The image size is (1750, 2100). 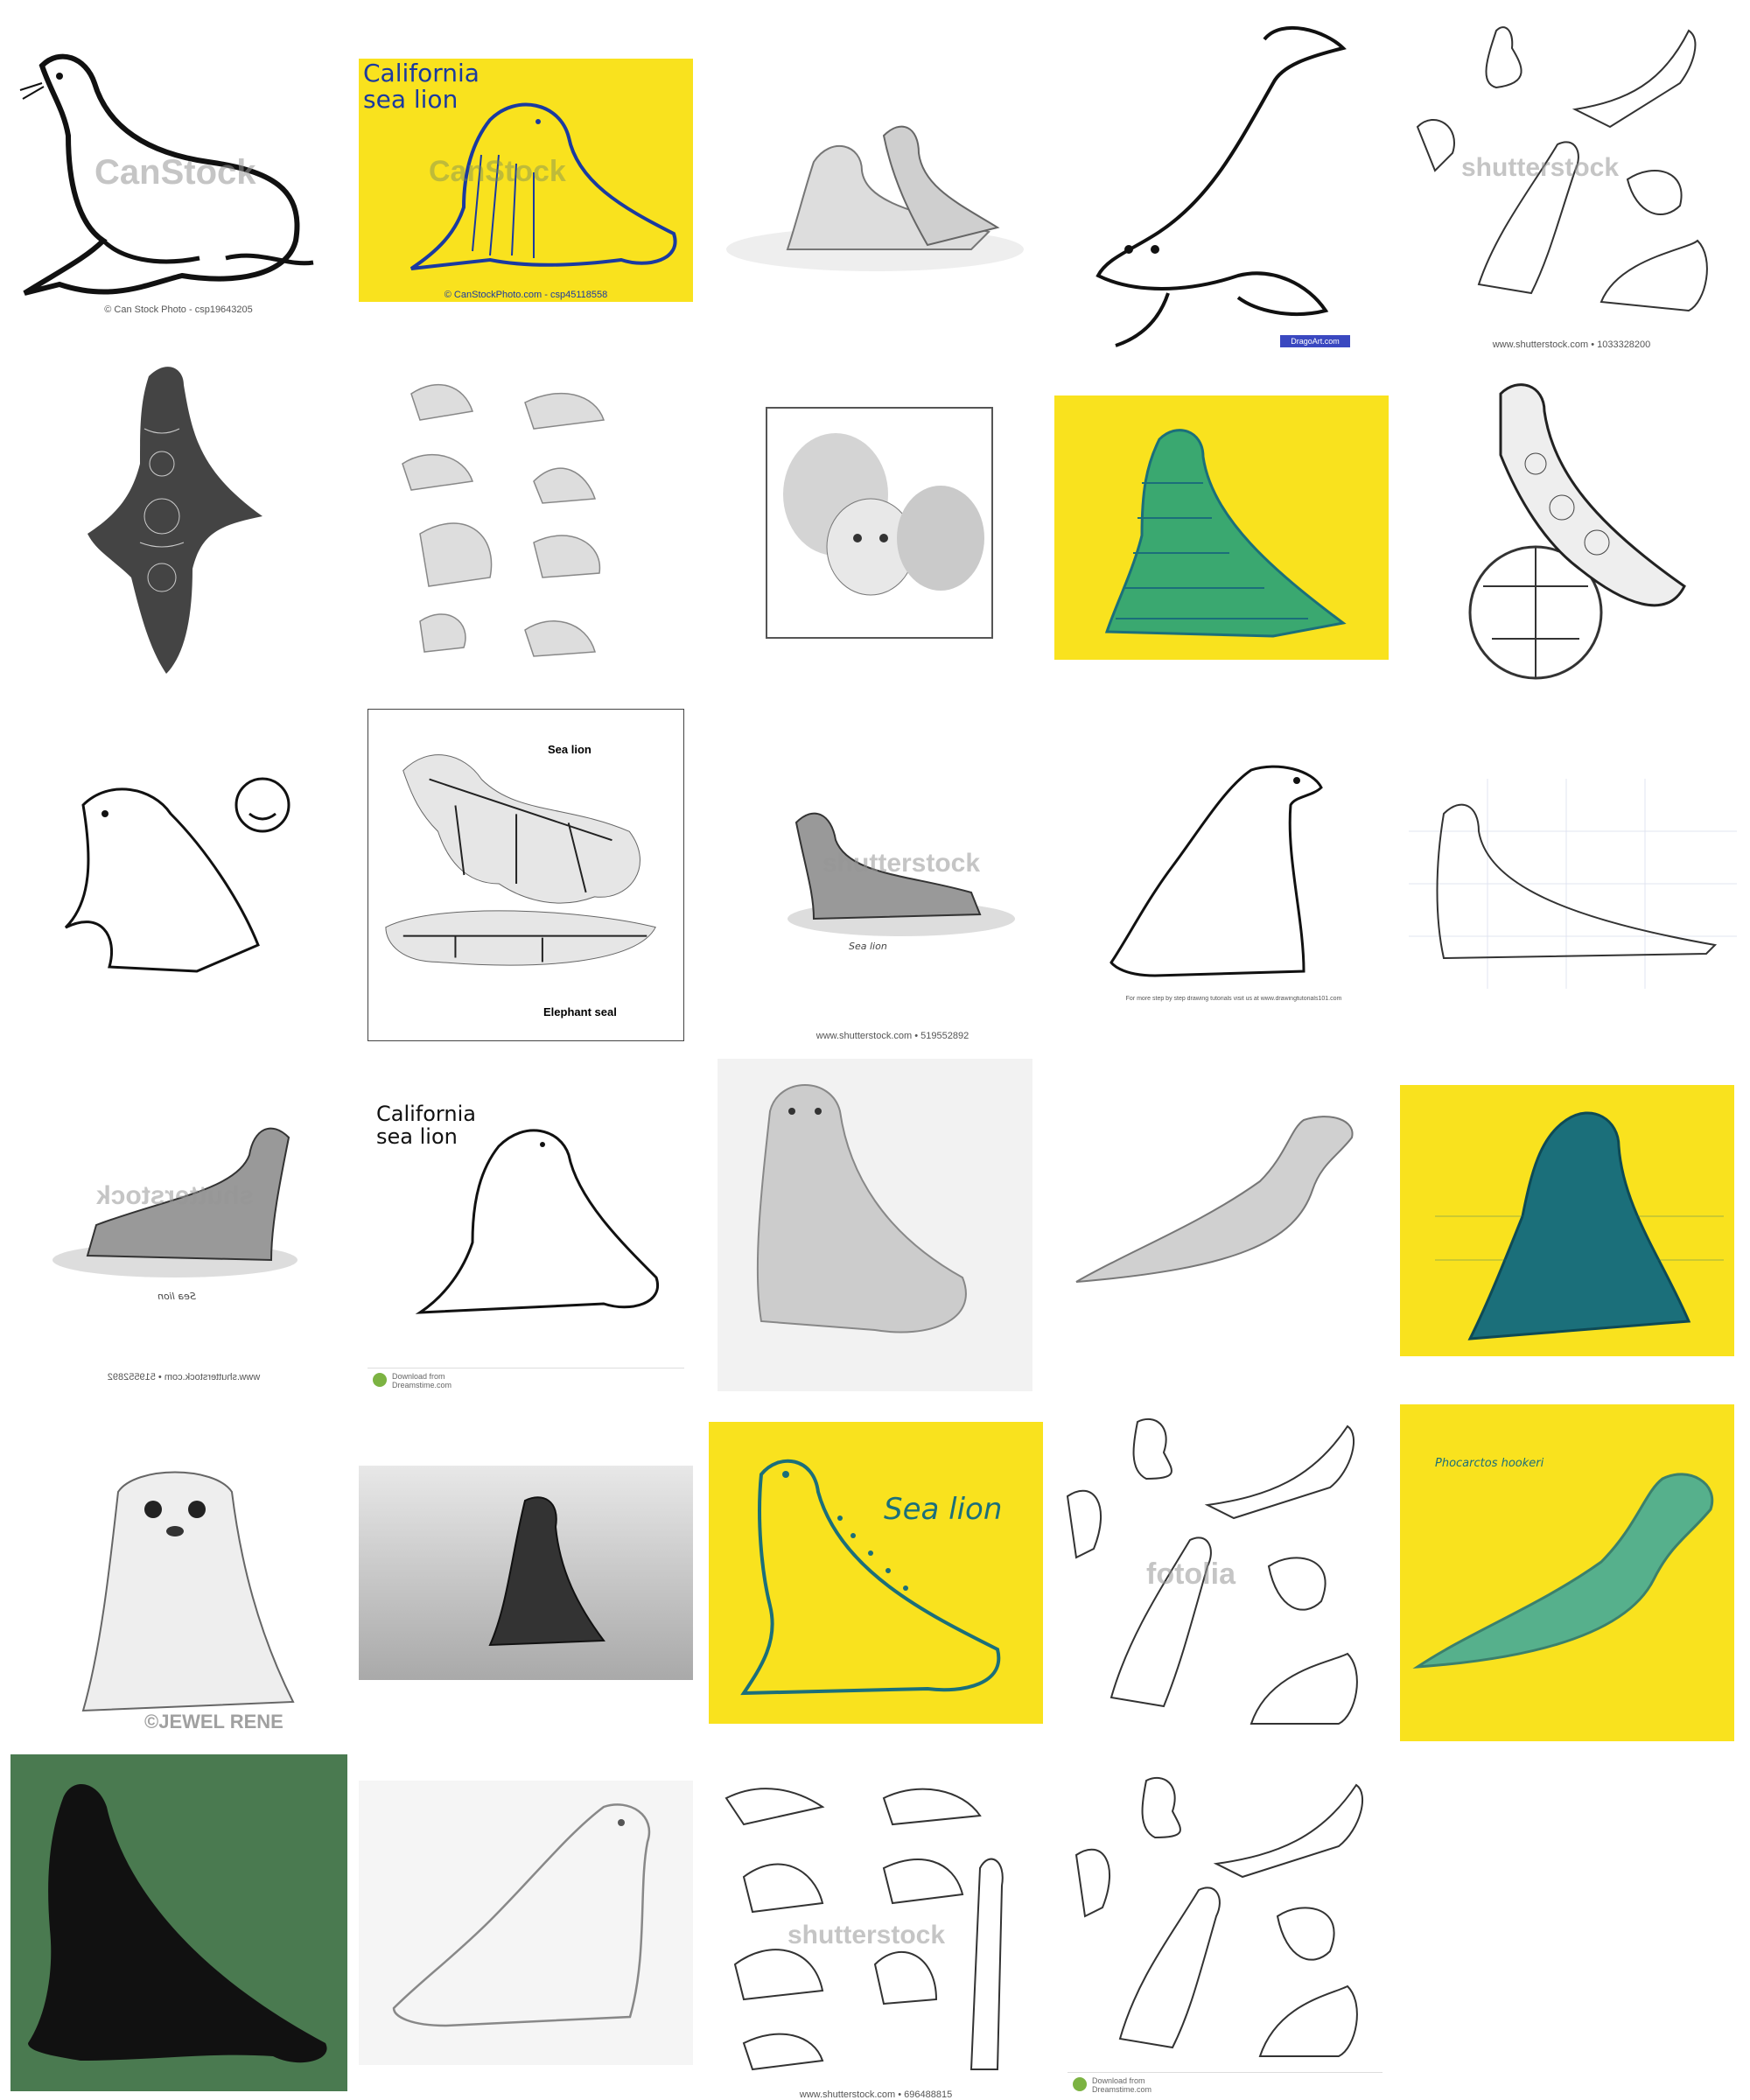 What do you see at coordinates (543, 186) in the screenshot?
I see `sea-lion-blue-line-drawing` at bounding box center [543, 186].